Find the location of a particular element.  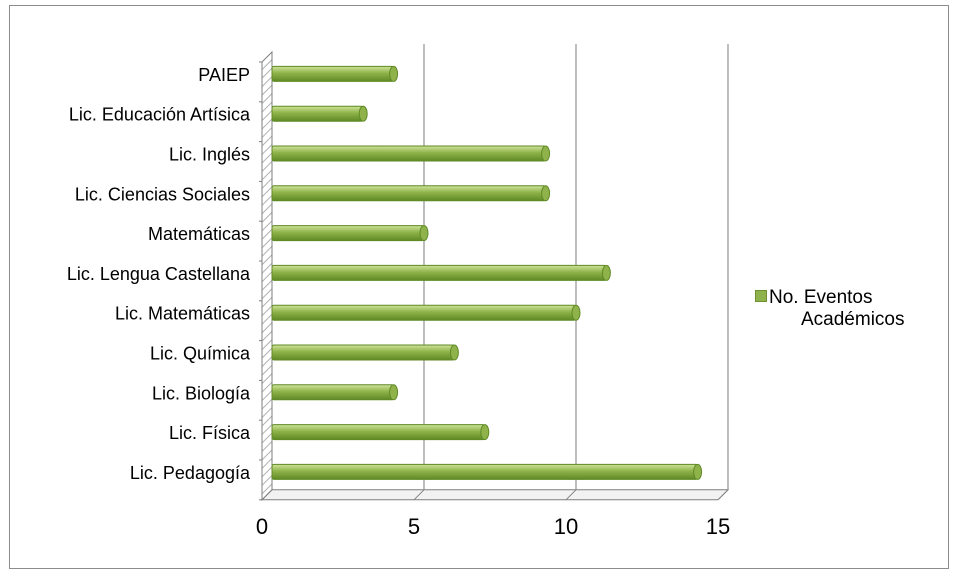

legend: No. Eventos Académicos is located at coordinates (830, 309).